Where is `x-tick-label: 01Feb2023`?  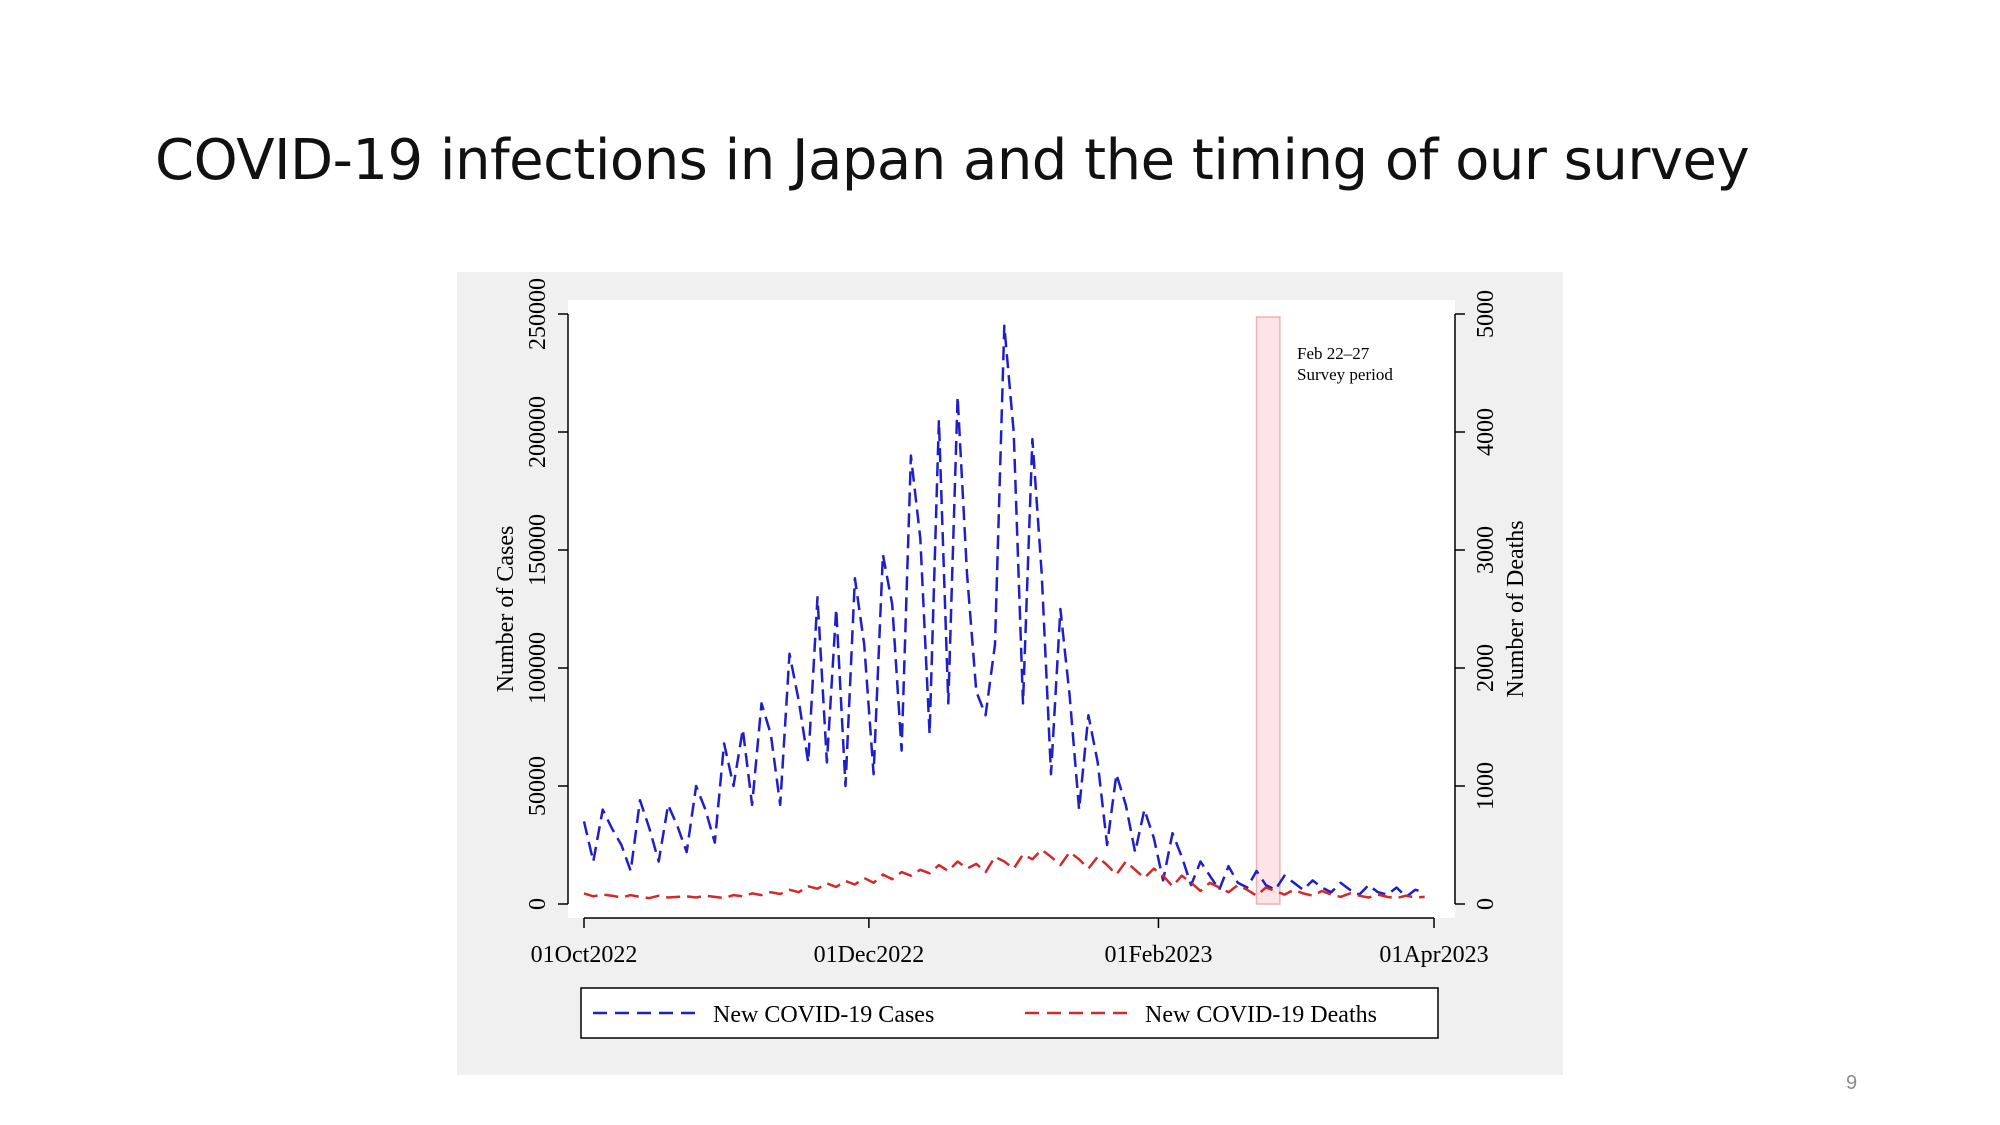 x-tick-label: 01Feb2023 is located at coordinates (1158, 955).